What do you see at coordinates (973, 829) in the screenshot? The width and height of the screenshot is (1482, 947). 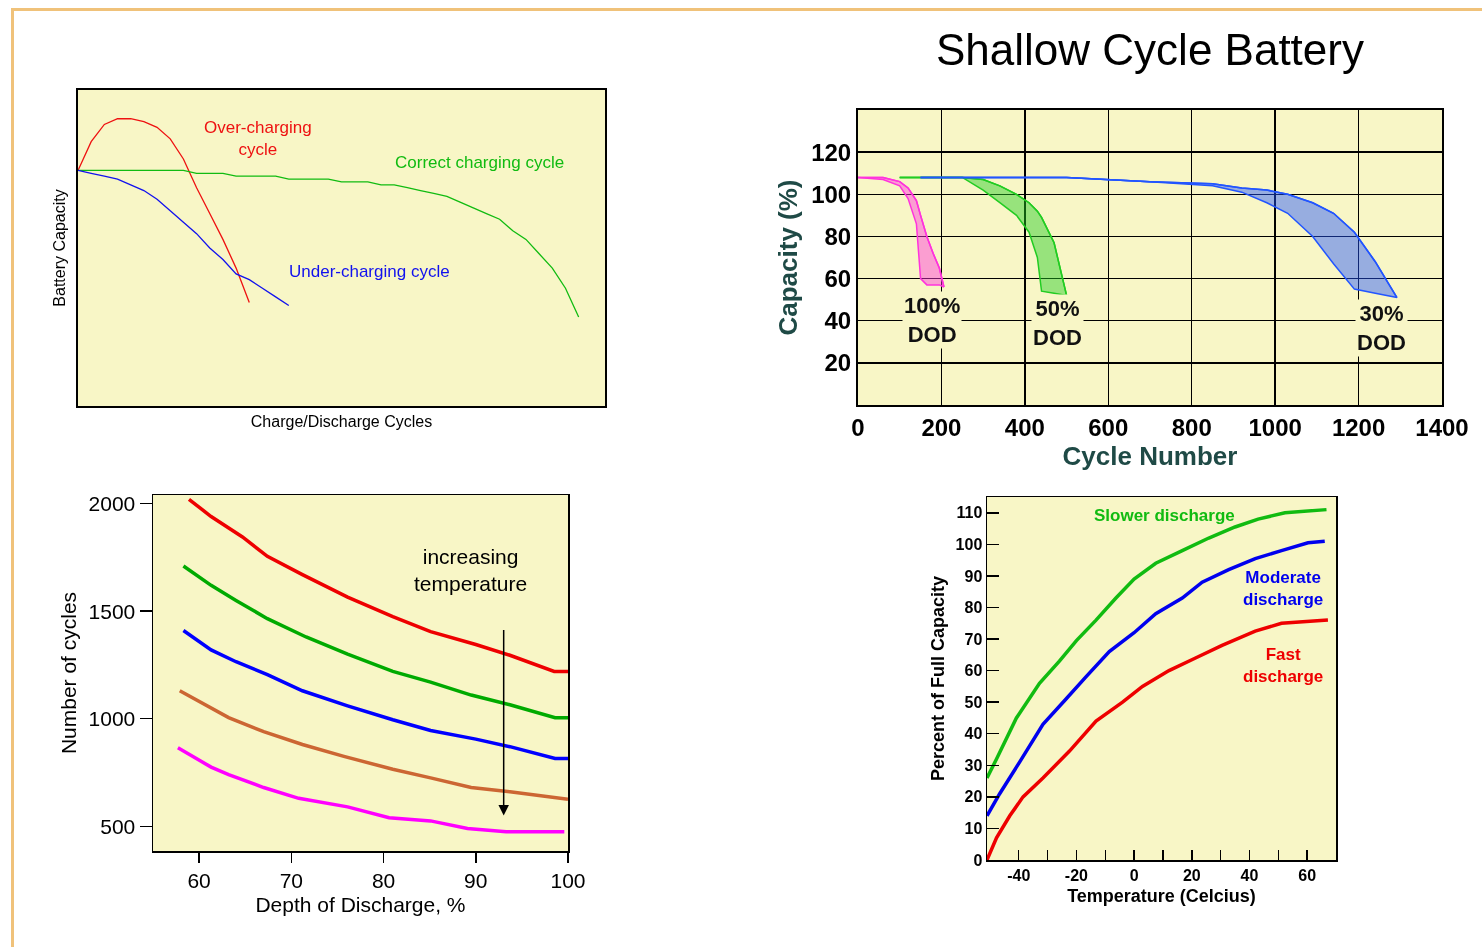 I see `y-tick-label: 10` at bounding box center [973, 829].